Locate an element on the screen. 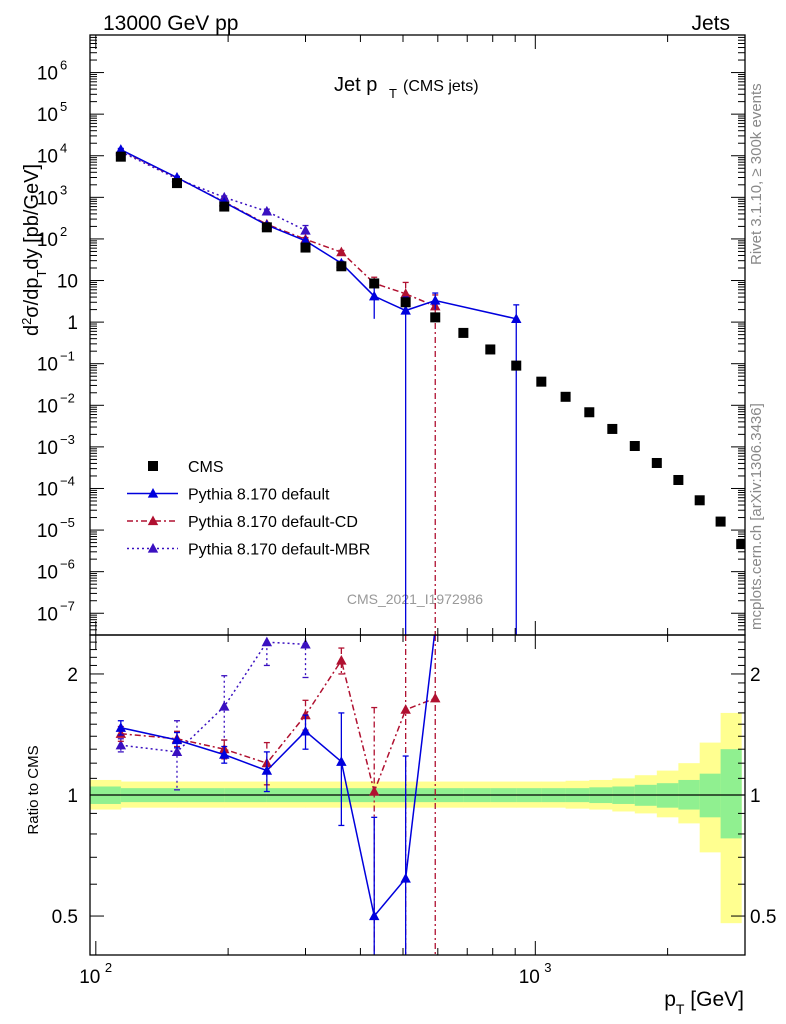  y-tick-label-exponent: −3 is located at coordinates (67, 439).